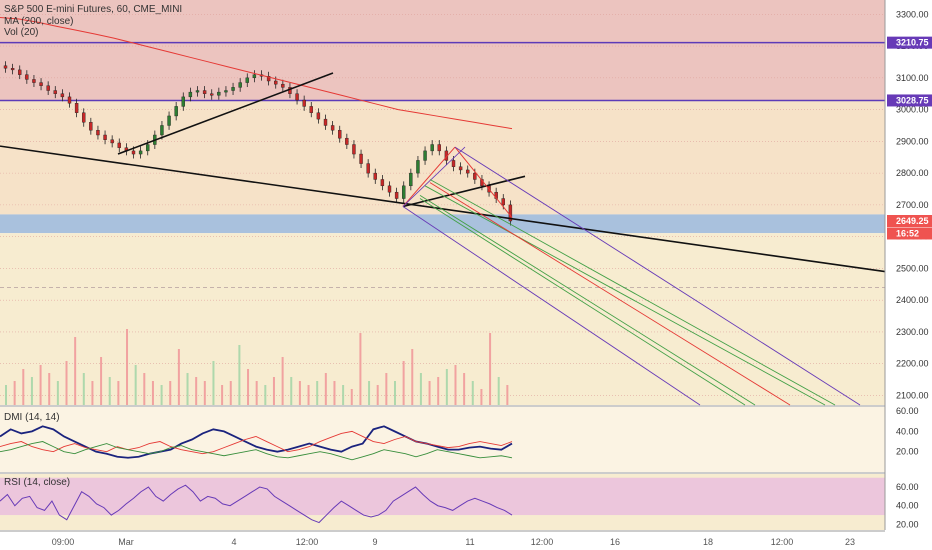 This screenshot has height=550, width=932. Describe the element at coordinates (907, 431) in the screenshot. I see `dmi-tick-label: 40.00` at that location.